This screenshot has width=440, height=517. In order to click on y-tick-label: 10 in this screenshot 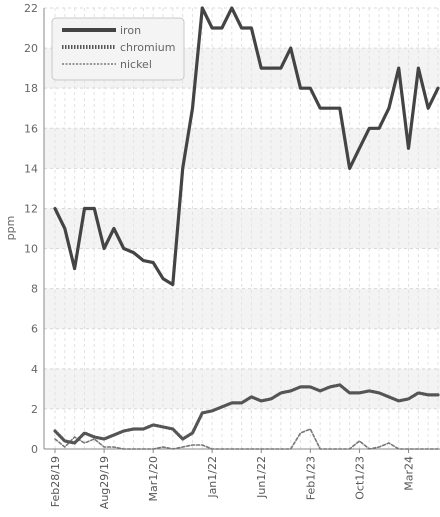, I will do `click(31, 249)`.